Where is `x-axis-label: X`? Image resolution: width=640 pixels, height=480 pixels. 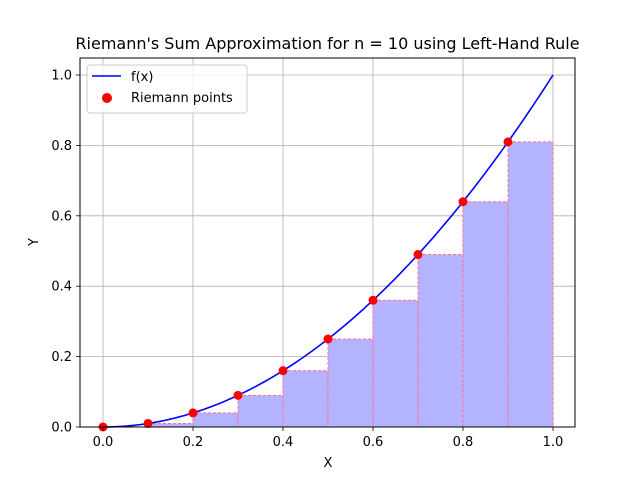
x-axis-label: X is located at coordinates (328, 463).